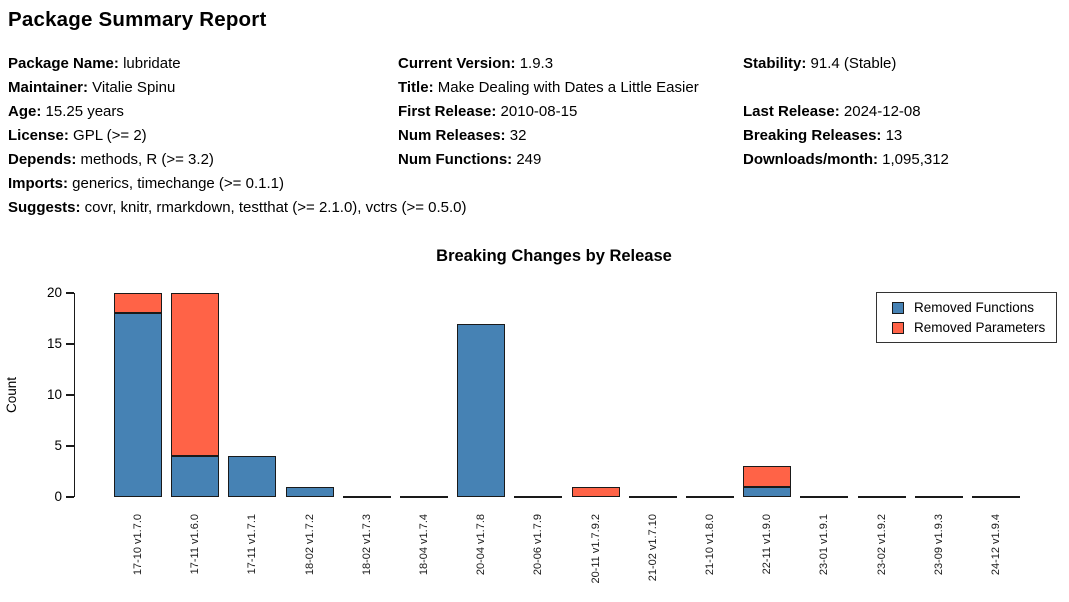 This screenshot has width=1069, height=602. Describe the element at coordinates (538, 545) in the screenshot. I see `x-tick-label: 20-06 v1.7.9` at that location.